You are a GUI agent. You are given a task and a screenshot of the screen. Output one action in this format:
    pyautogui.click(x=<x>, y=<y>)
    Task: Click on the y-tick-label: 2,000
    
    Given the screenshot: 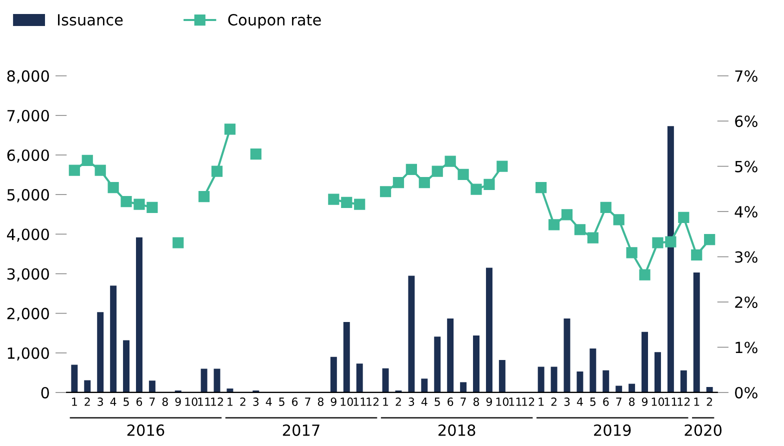 What is the action you would take?
    pyautogui.click(x=28, y=314)
    